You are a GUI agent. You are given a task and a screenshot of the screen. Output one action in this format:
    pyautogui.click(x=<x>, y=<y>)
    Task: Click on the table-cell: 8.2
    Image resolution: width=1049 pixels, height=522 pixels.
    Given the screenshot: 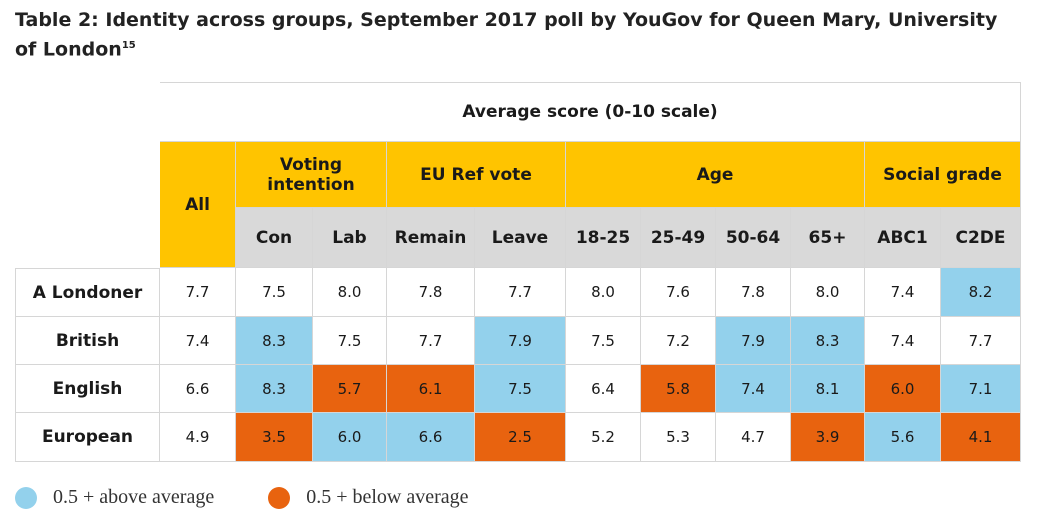 What is the action you would take?
    pyautogui.click(x=981, y=292)
    